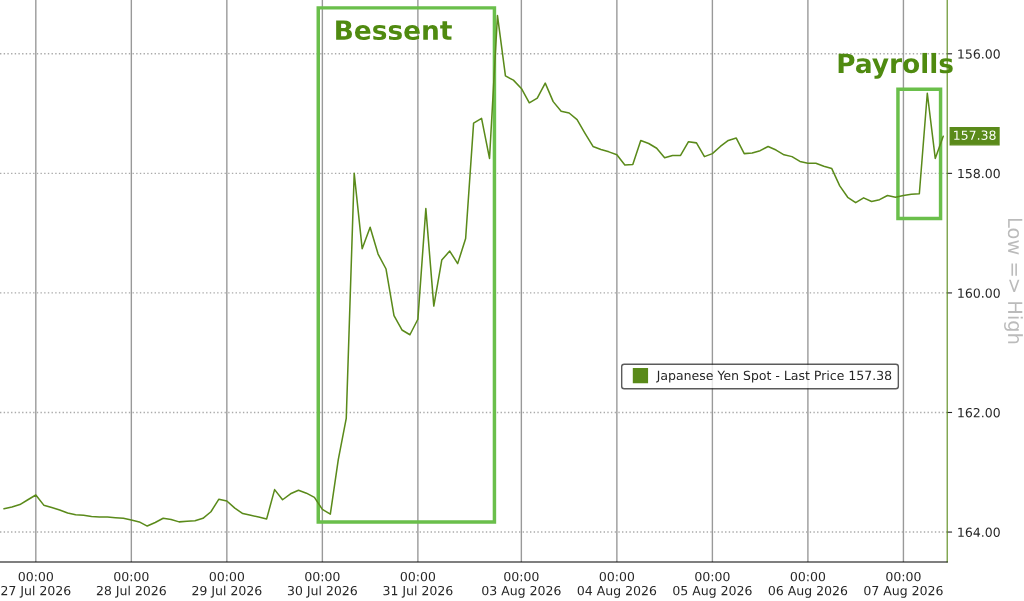 This screenshot has width=1024, height=601. What do you see at coordinates (36, 584) in the screenshot?
I see `x-tick-label: 00:00 27 Jul 2026` at bounding box center [36, 584].